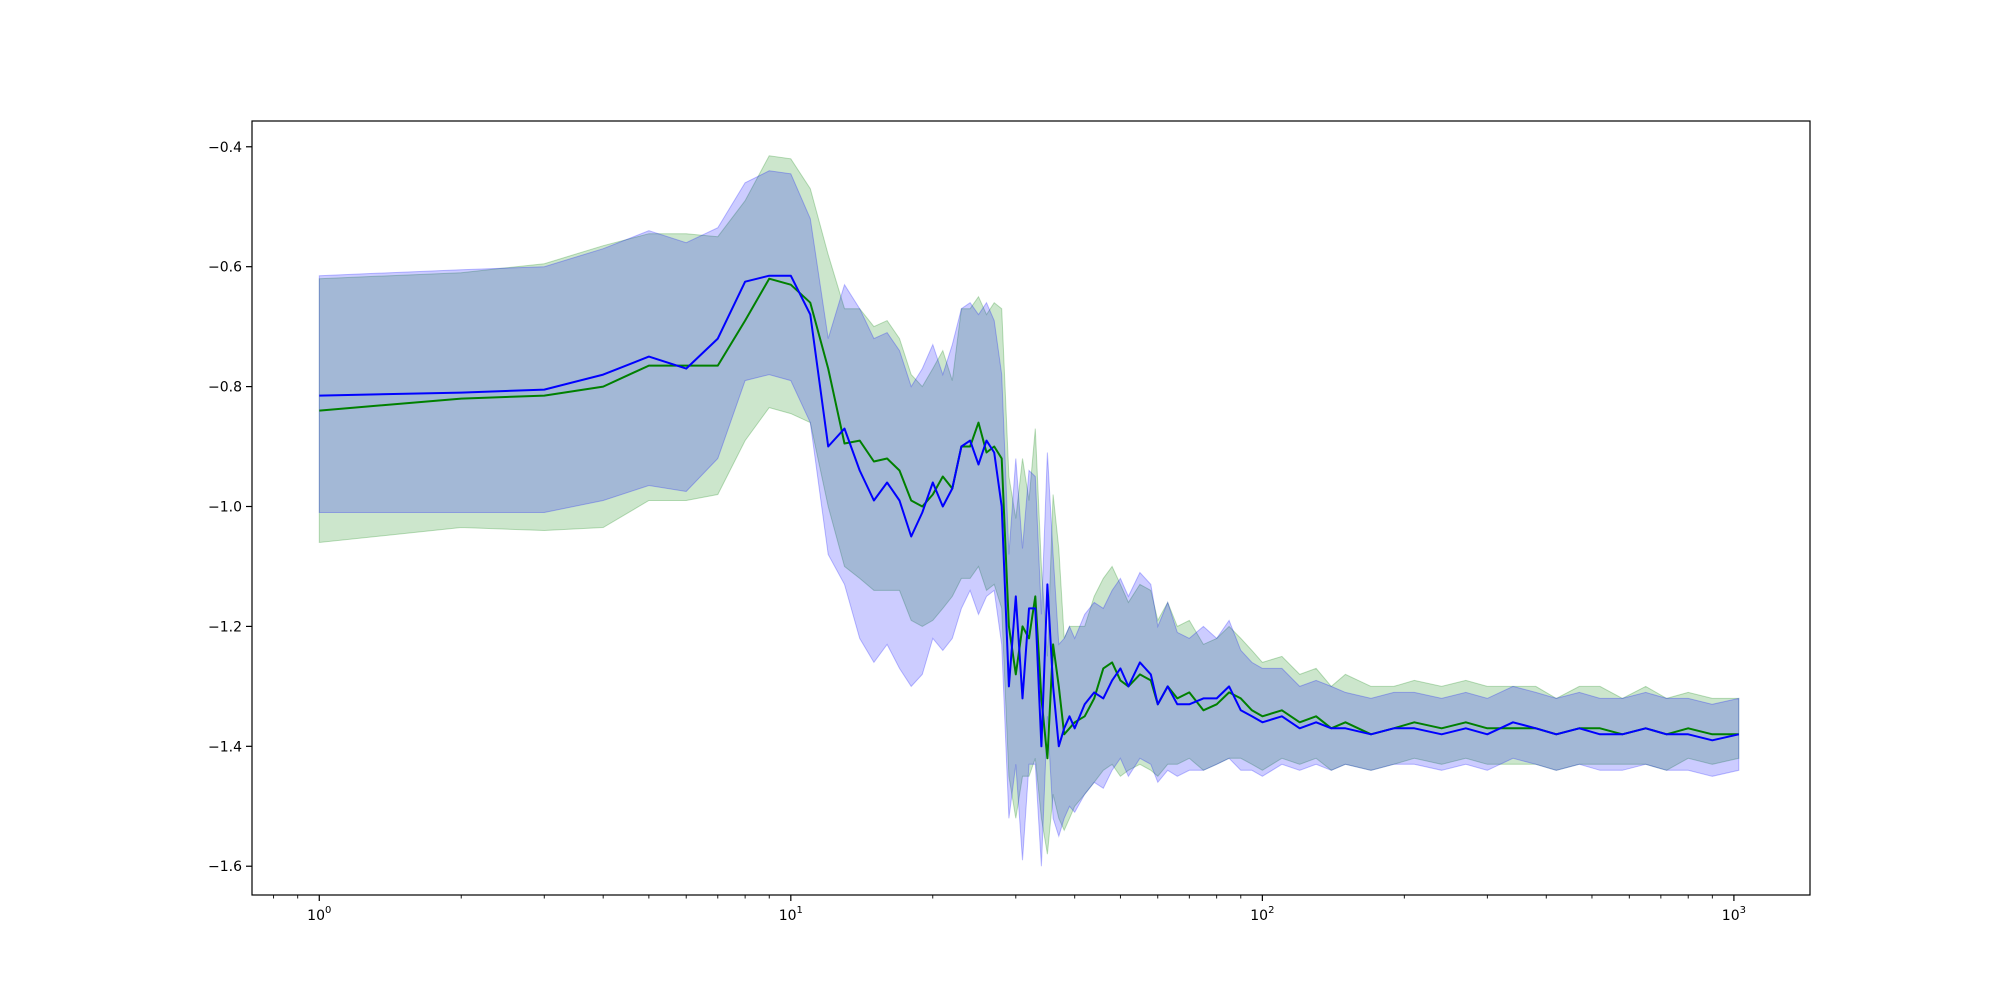  Describe the element at coordinates (225, 388) in the screenshot. I see `y-tick-label: −0.8` at that location.